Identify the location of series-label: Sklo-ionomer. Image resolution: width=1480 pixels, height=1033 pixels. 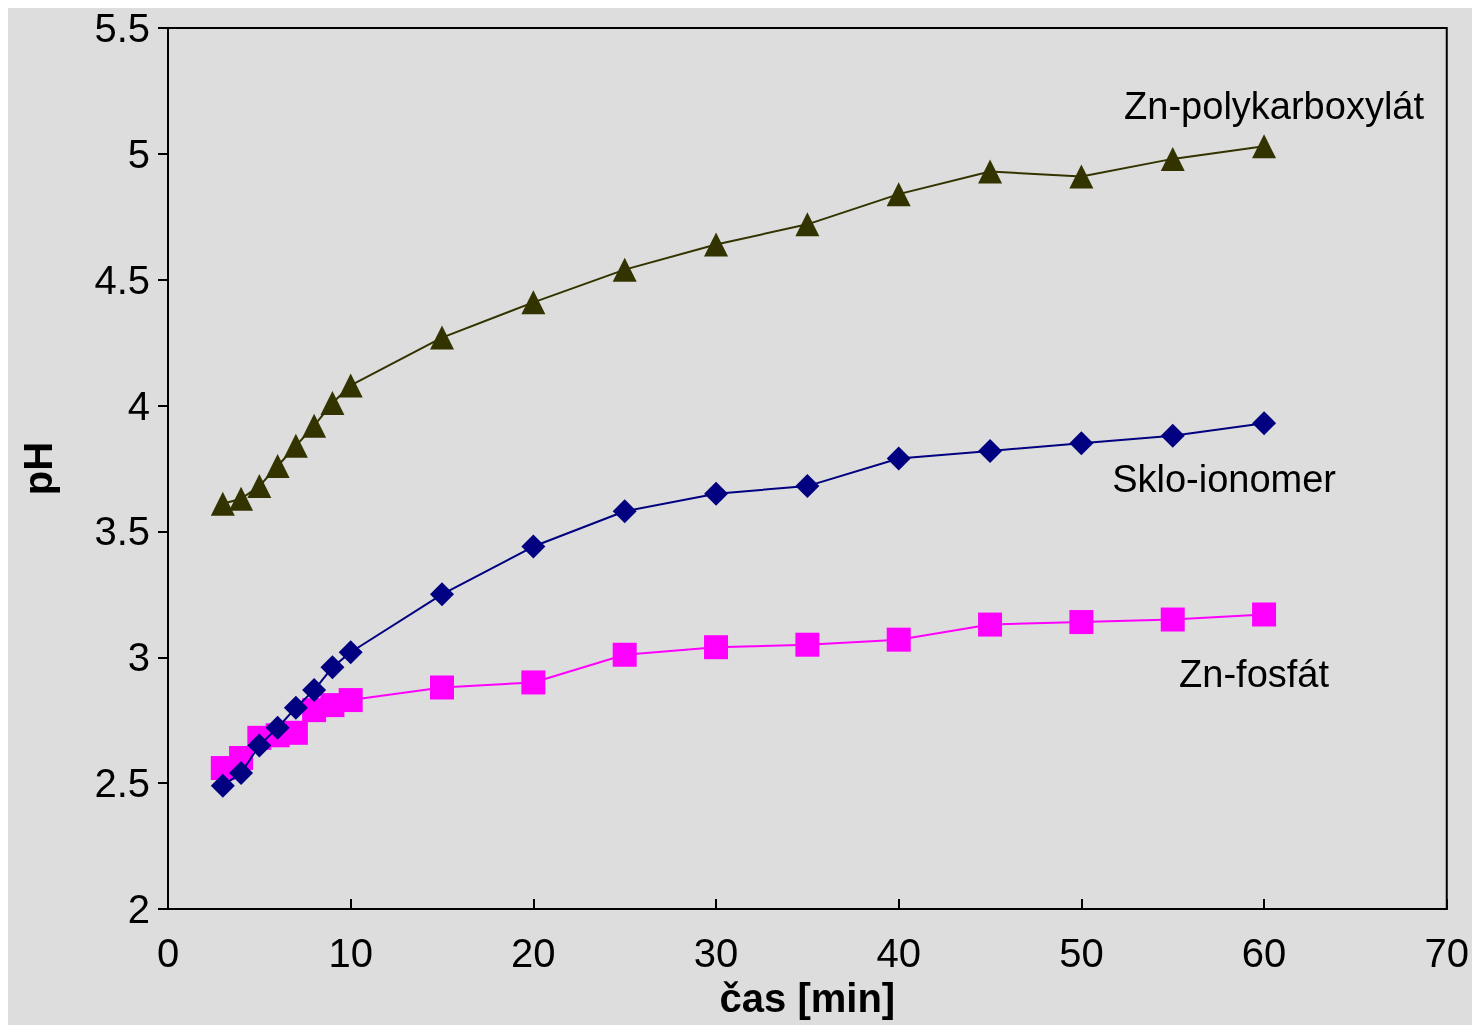
(1224, 479).